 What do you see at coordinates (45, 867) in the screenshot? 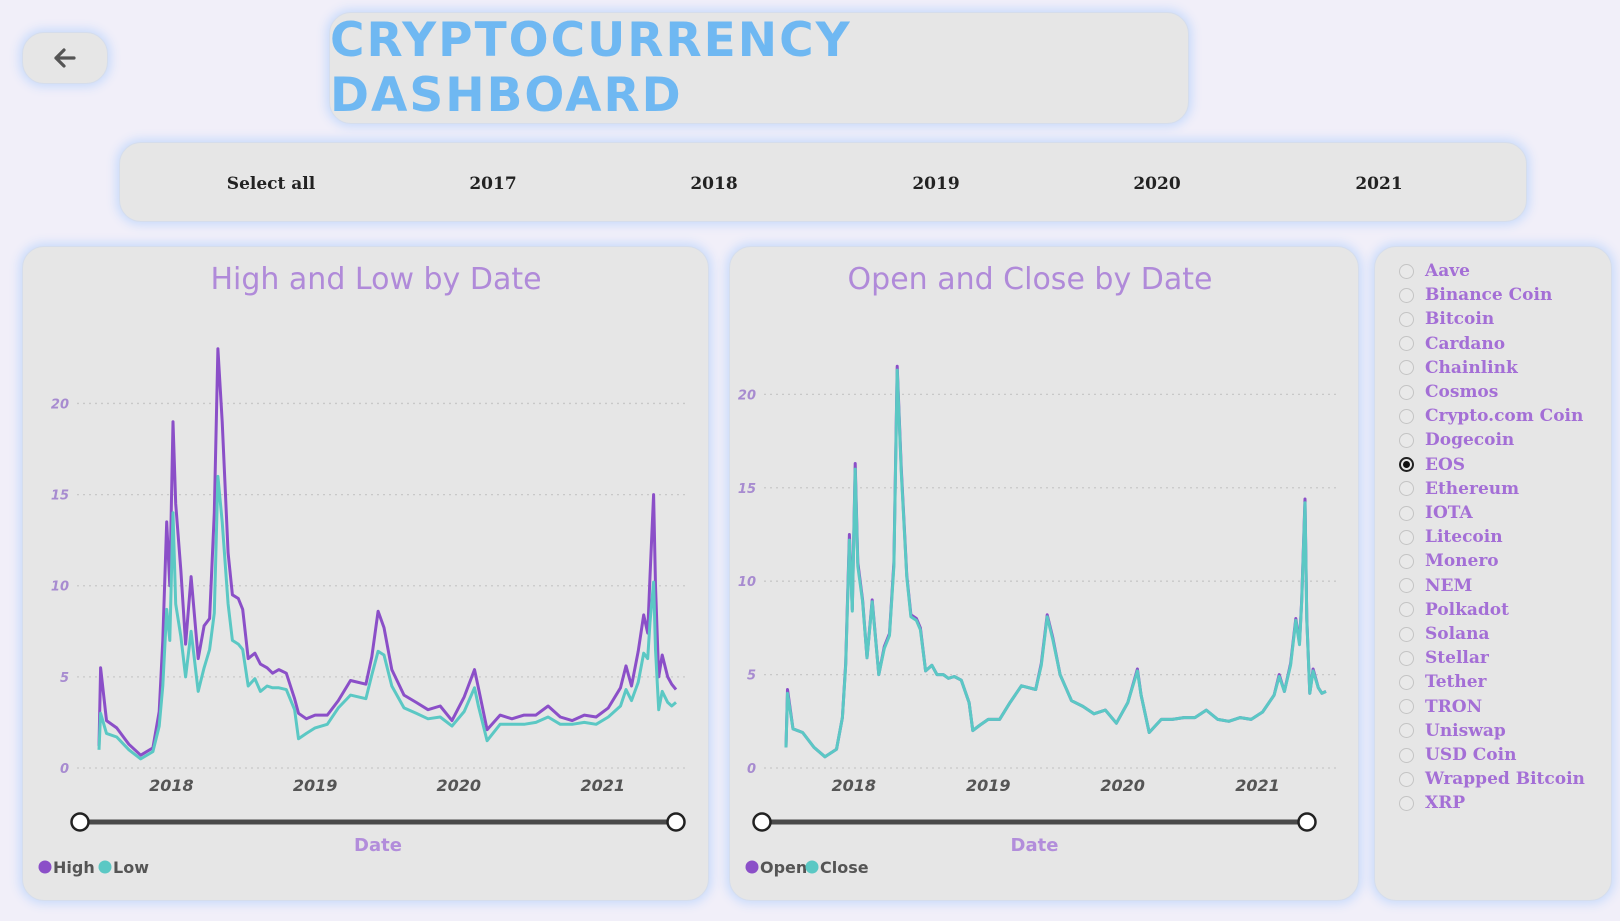
I see `legend-marker-high` at bounding box center [45, 867].